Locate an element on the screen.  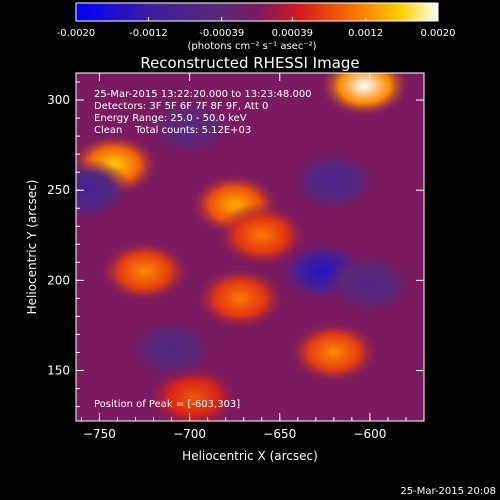
y-tick-label: 200 is located at coordinates (58, 280).